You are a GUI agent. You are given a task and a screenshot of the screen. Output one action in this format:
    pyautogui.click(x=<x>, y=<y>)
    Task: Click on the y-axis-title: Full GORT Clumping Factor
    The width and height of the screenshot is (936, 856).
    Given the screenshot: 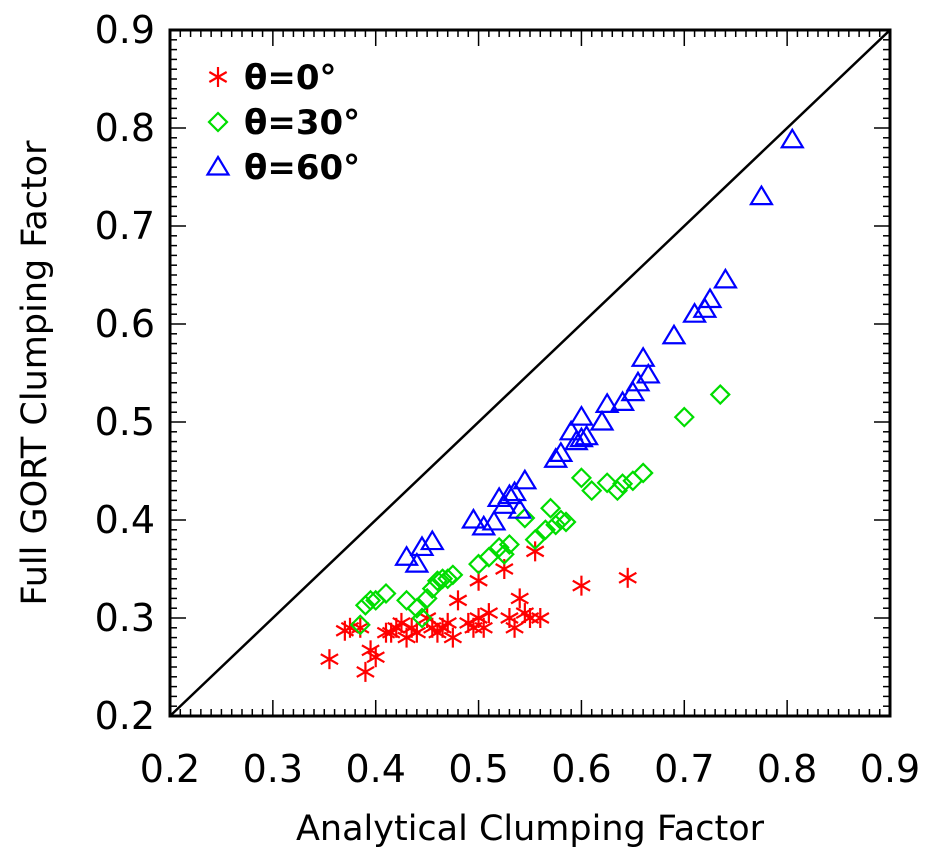 What is the action you would take?
    pyautogui.click(x=35, y=373)
    